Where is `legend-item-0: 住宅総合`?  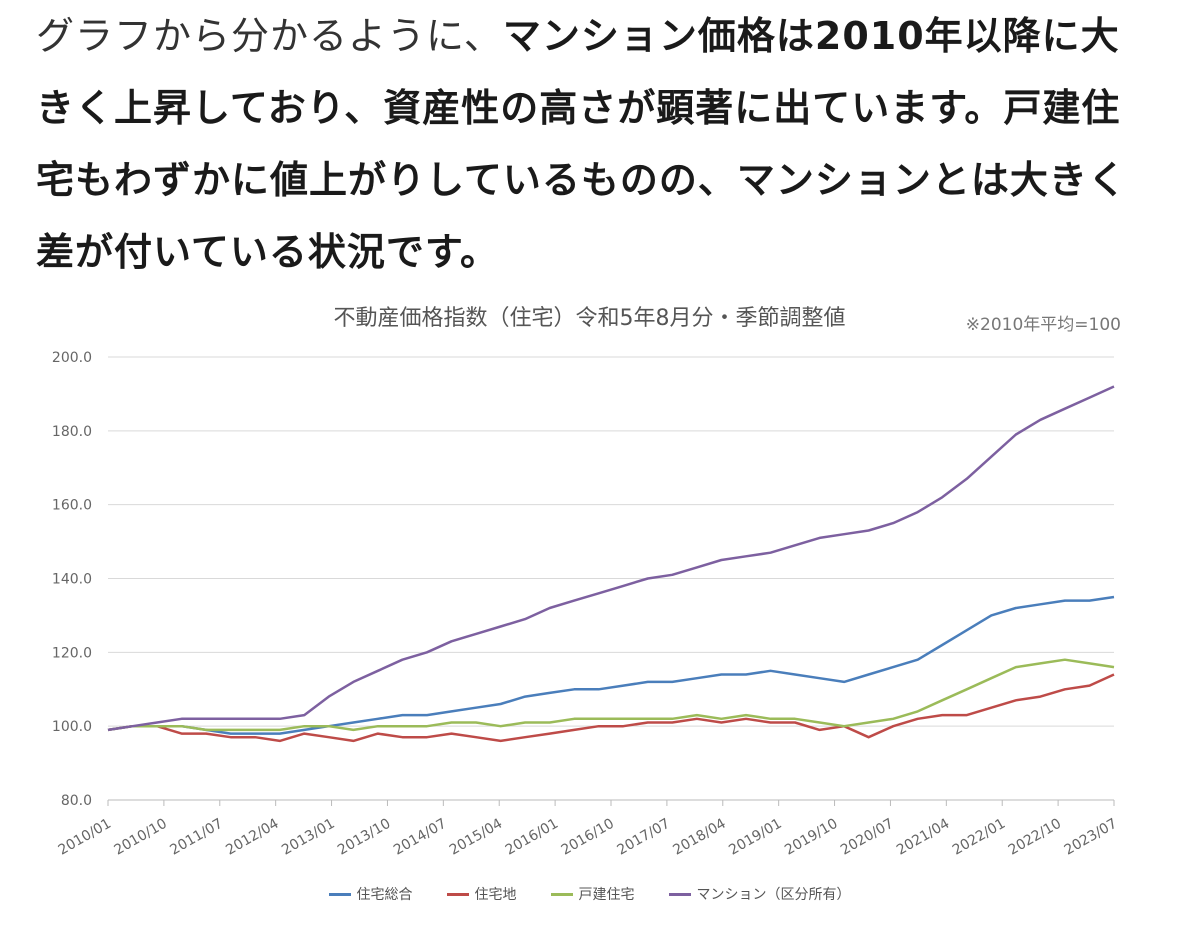 legend-item-0: 住宅総合 is located at coordinates (370, 894).